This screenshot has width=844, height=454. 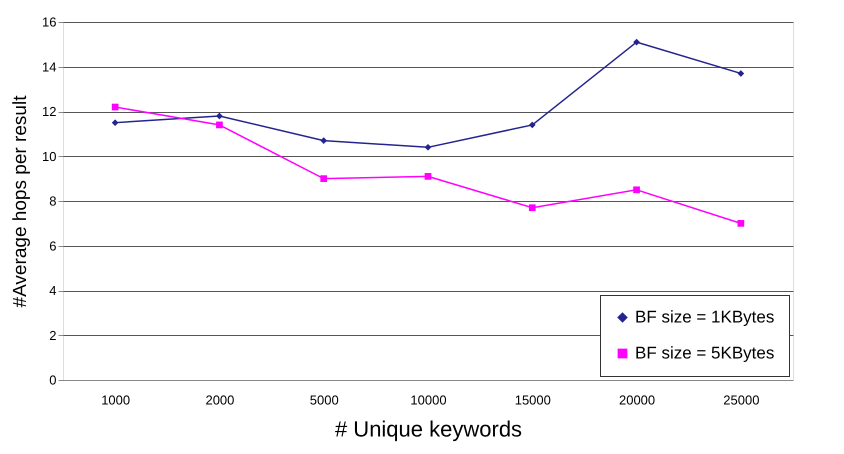 What do you see at coordinates (49, 156) in the screenshot?
I see `y-tick-label: 10` at bounding box center [49, 156].